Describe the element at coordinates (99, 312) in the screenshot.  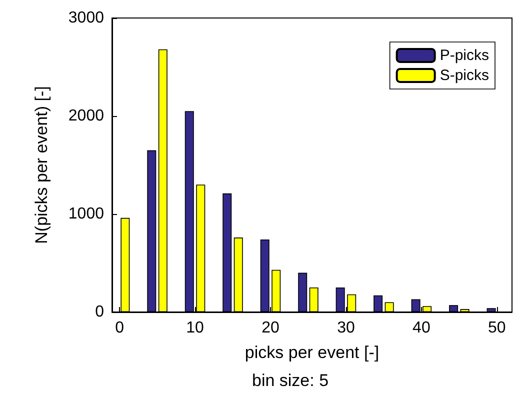
I see `y-tick-label: 0` at that location.